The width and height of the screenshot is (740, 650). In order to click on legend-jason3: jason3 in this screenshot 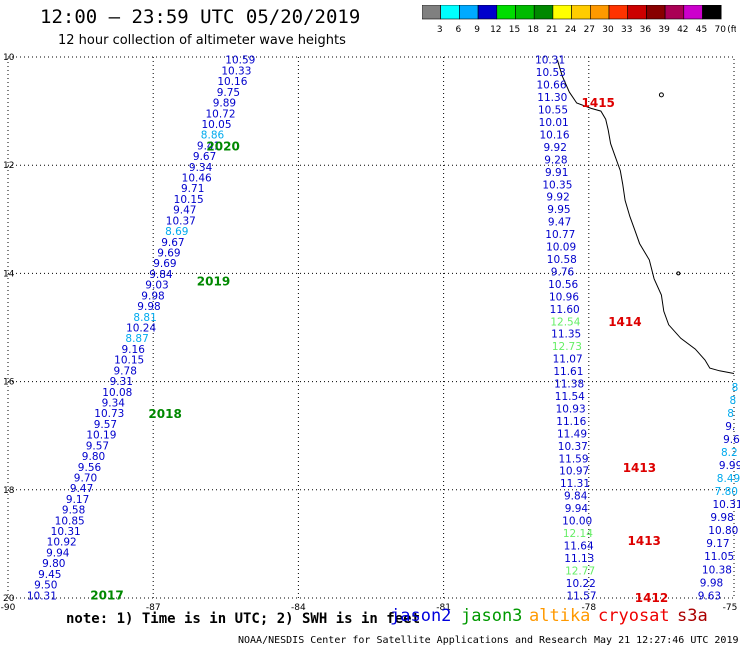, I will do `click(492, 616)`.